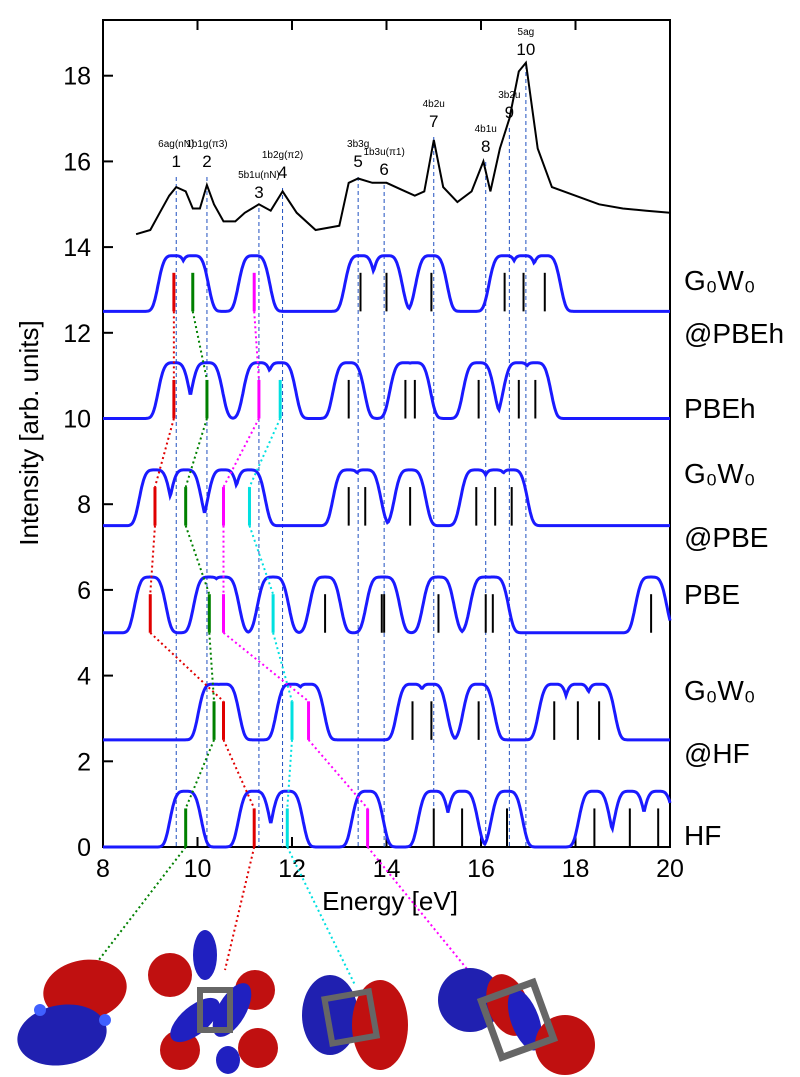  What do you see at coordinates (712, 594) in the screenshot?
I see `series-label: PBE` at bounding box center [712, 594].